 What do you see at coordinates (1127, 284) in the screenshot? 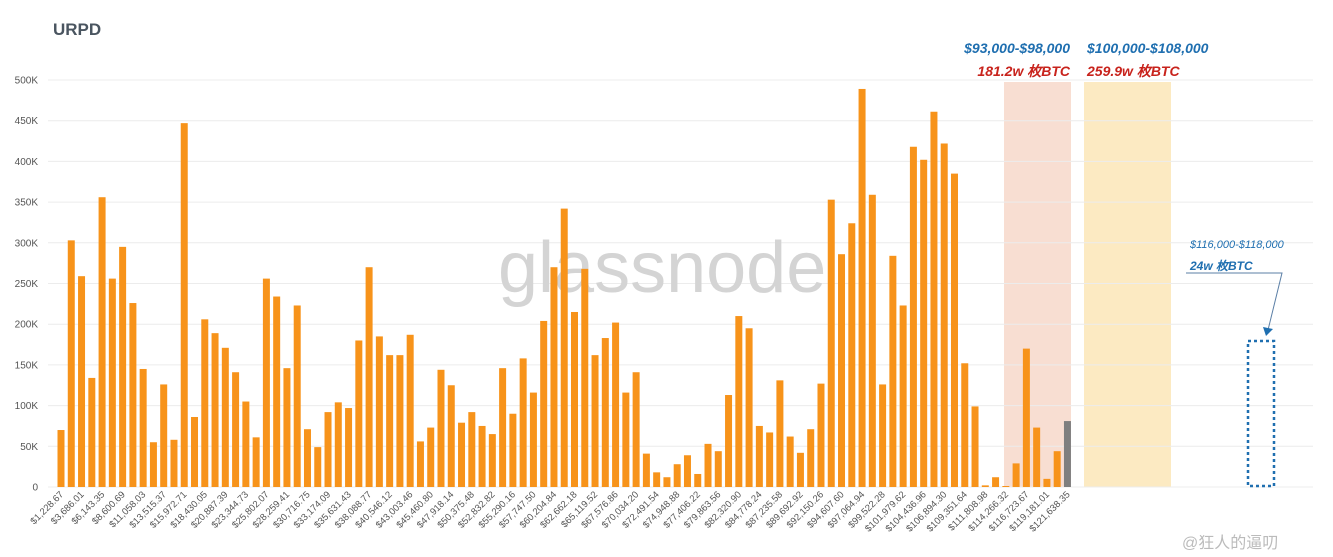
I see `zone-100k-108k` at bounding box center [1127, 284].